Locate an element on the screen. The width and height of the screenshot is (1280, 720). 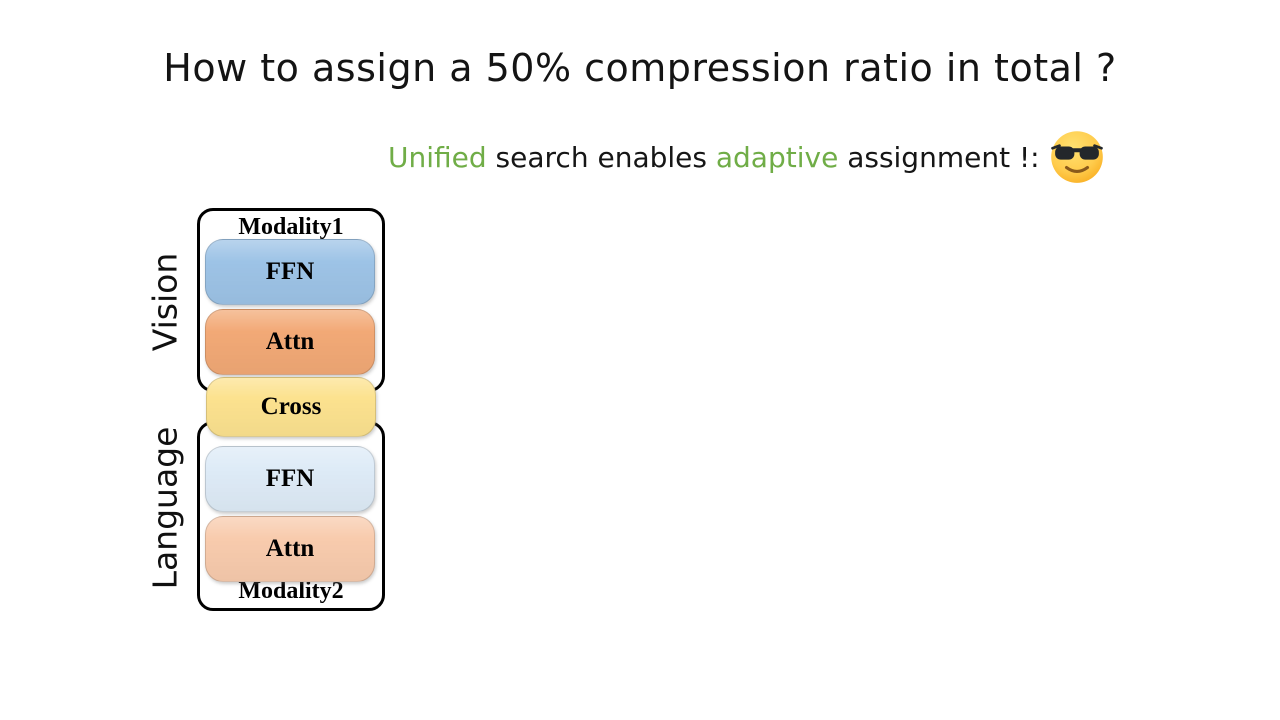
subtitle-highlight-unified: Unified is located at coordinates (437, 157).